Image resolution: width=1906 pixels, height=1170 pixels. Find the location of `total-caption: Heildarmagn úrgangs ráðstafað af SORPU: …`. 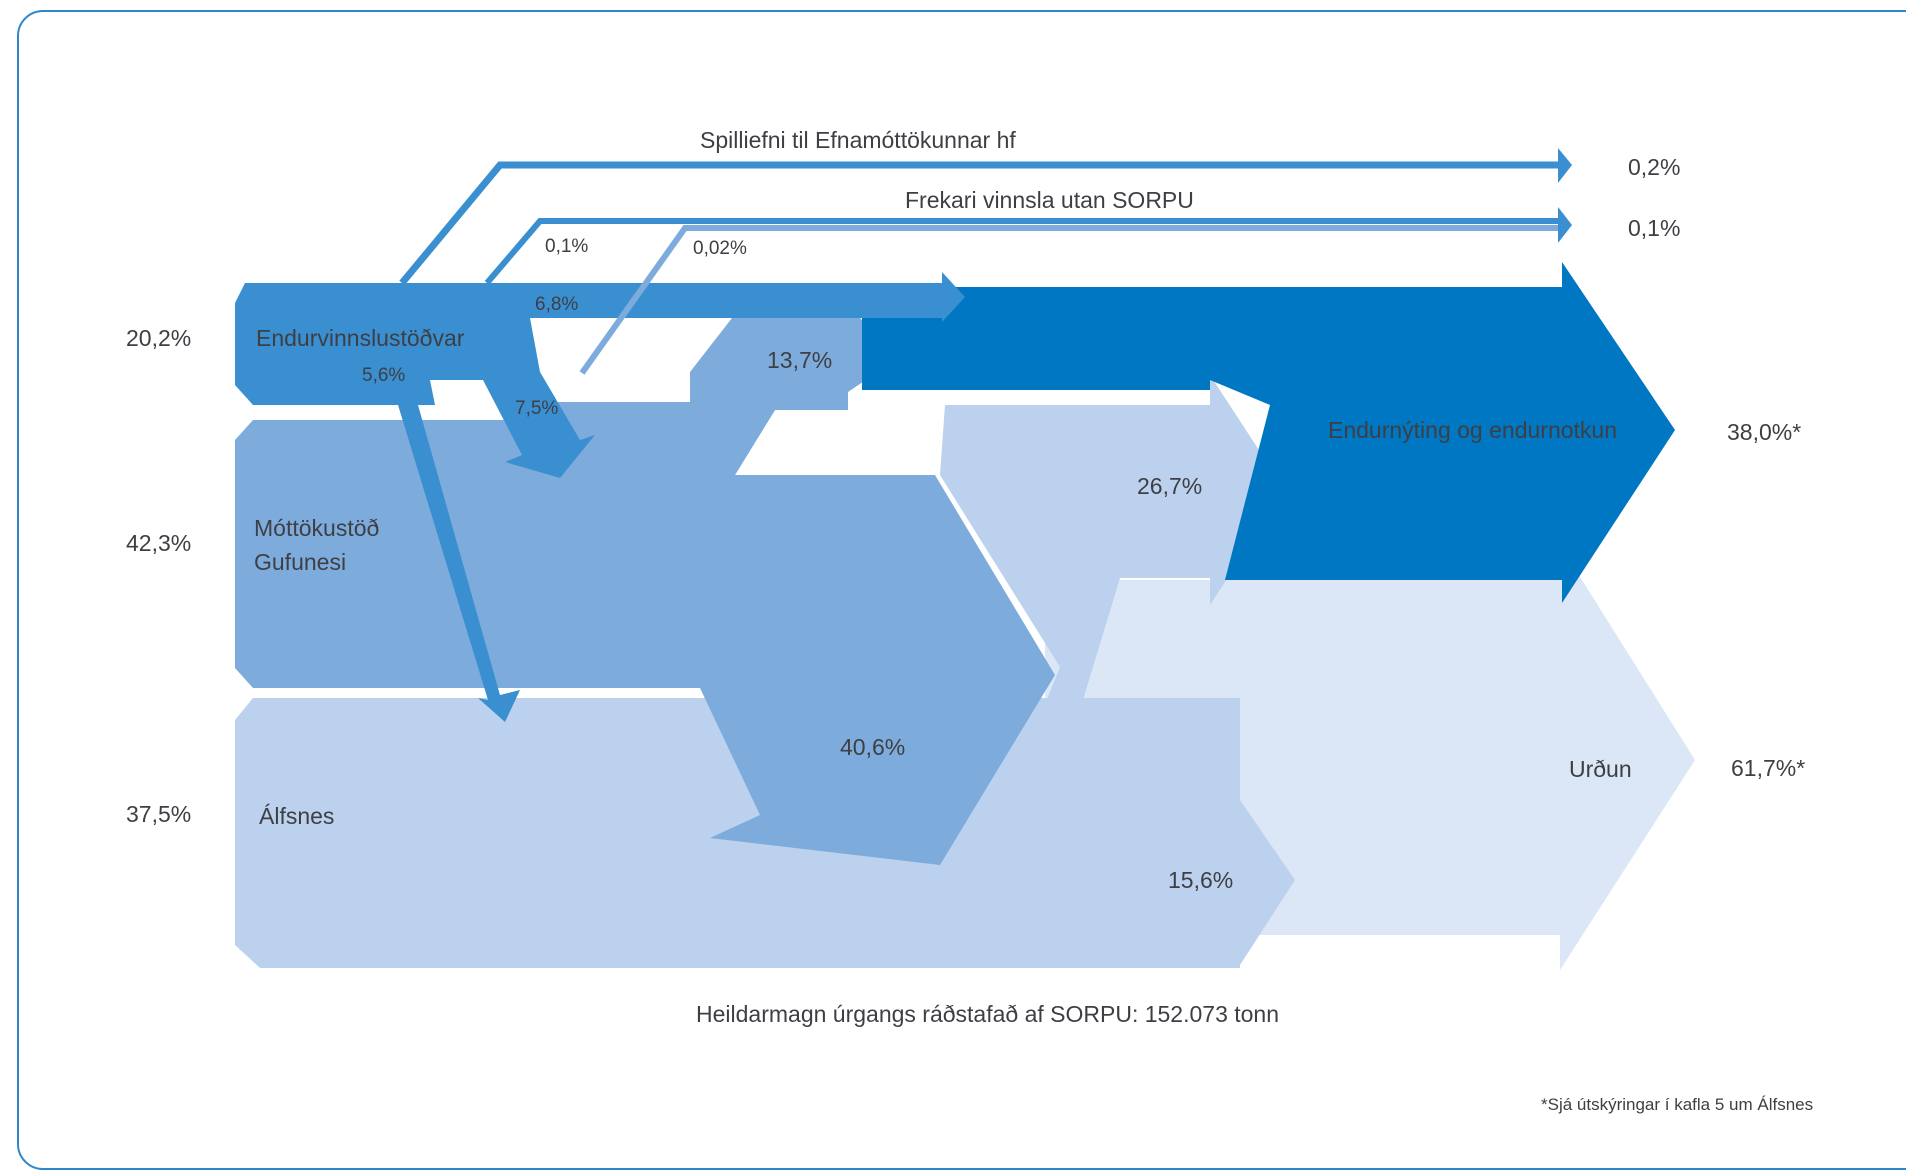

total-caption: Heildarmagn úrgangs ráðstafað af SORPU: … is located at coordinates (987, 1014).